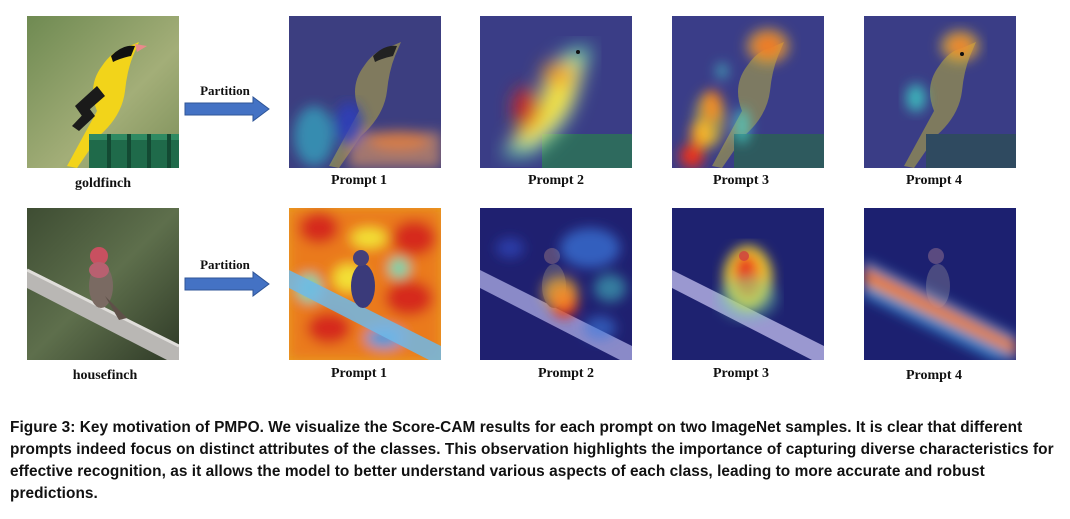 This screenshot has width=1070, height=519. What do you see at coordinates (102, 183) in the screenshot?
I see `class-label-goldfinch: goldfinch` at bounding box center [102, 183].